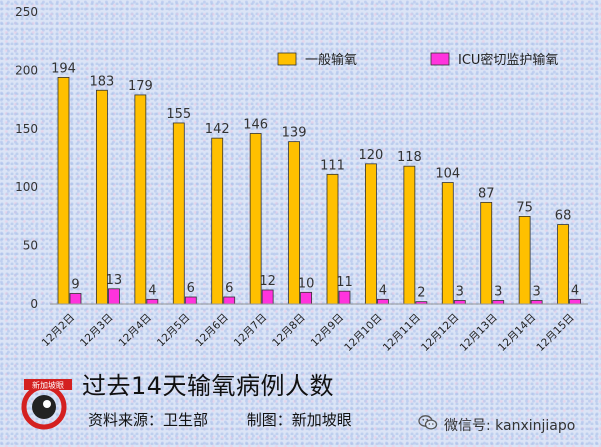 The height and width of the screenshot is (447, 601). I want to click on data-label: 179, so click(140, 86).